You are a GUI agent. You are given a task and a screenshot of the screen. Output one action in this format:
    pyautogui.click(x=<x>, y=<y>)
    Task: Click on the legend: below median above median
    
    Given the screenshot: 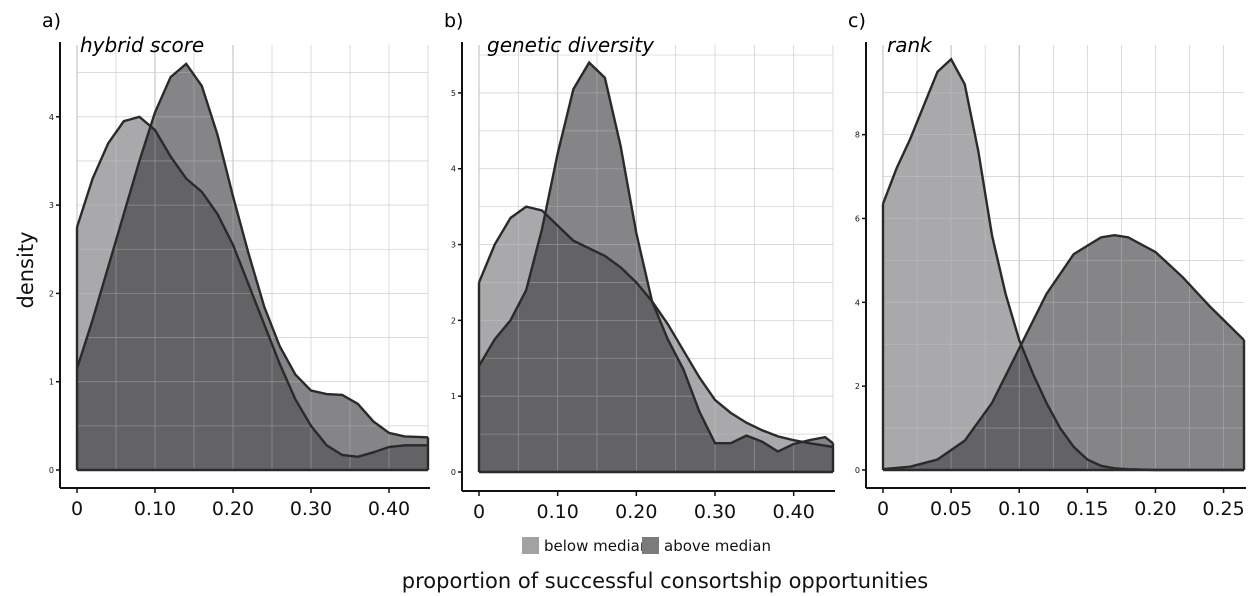 What is the action you would take?
    pyautogui.click(x=646, y=546)
    